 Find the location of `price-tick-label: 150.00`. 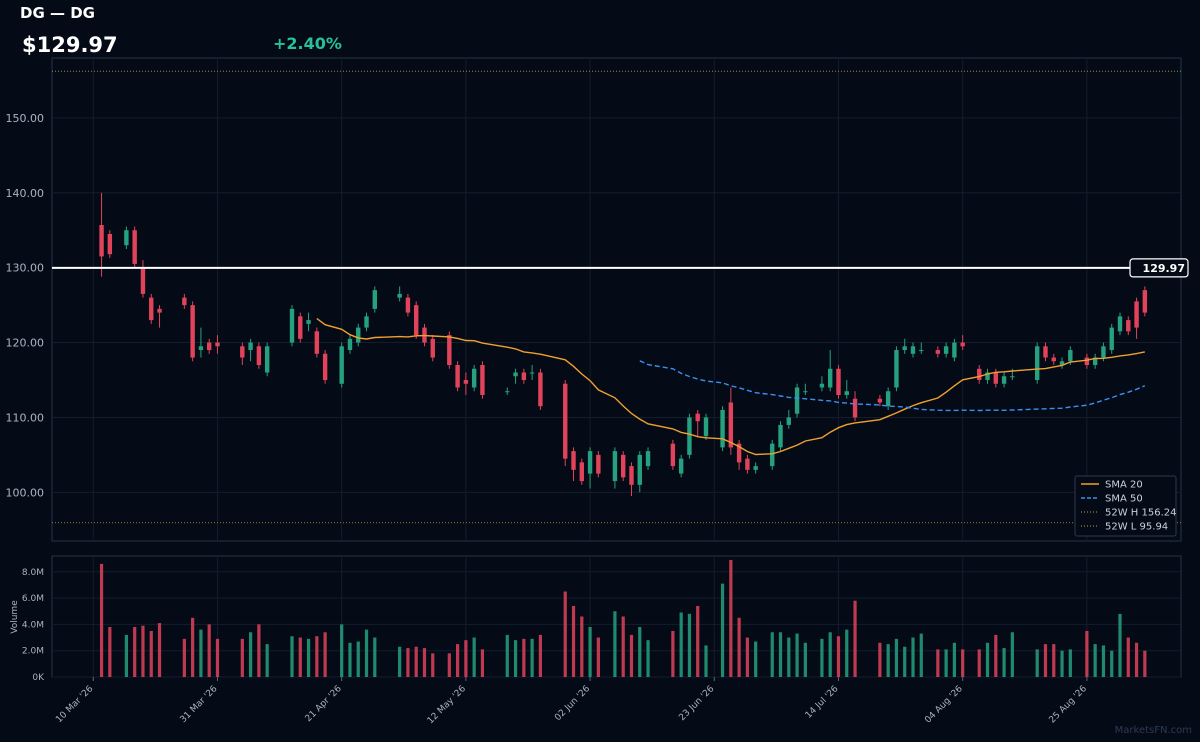

price-tick-label: 150.00 is located at coordinates (25, 118).